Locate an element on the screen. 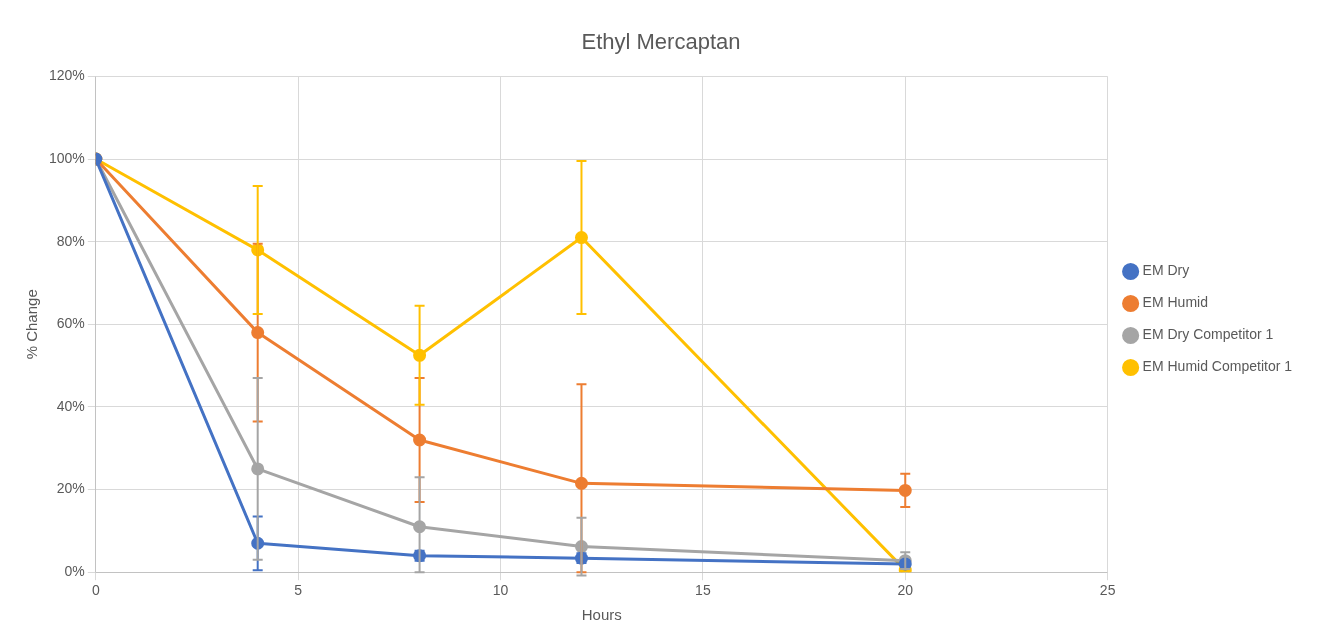 The height and width of the screenshot is (639, 1322). legend-label: EM Humid is located at coordinates (1175, 302).